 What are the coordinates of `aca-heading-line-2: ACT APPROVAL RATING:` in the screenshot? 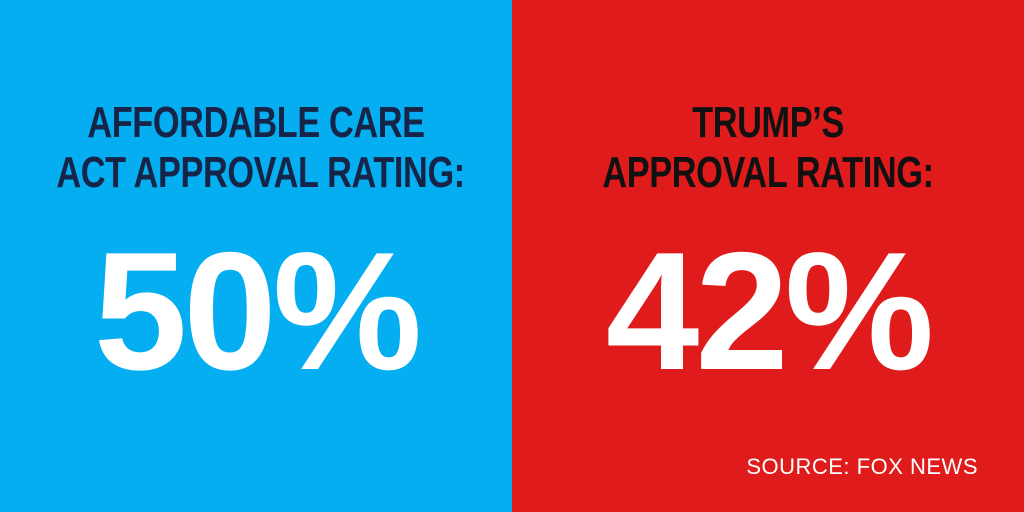 It's located at (260, 172).